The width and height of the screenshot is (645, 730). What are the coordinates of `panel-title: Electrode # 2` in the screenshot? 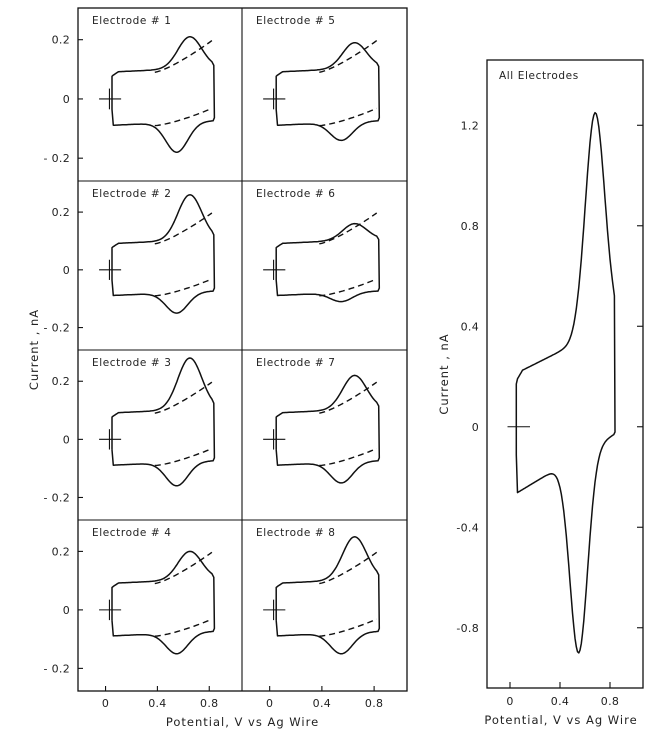 It's located at (132, 194).